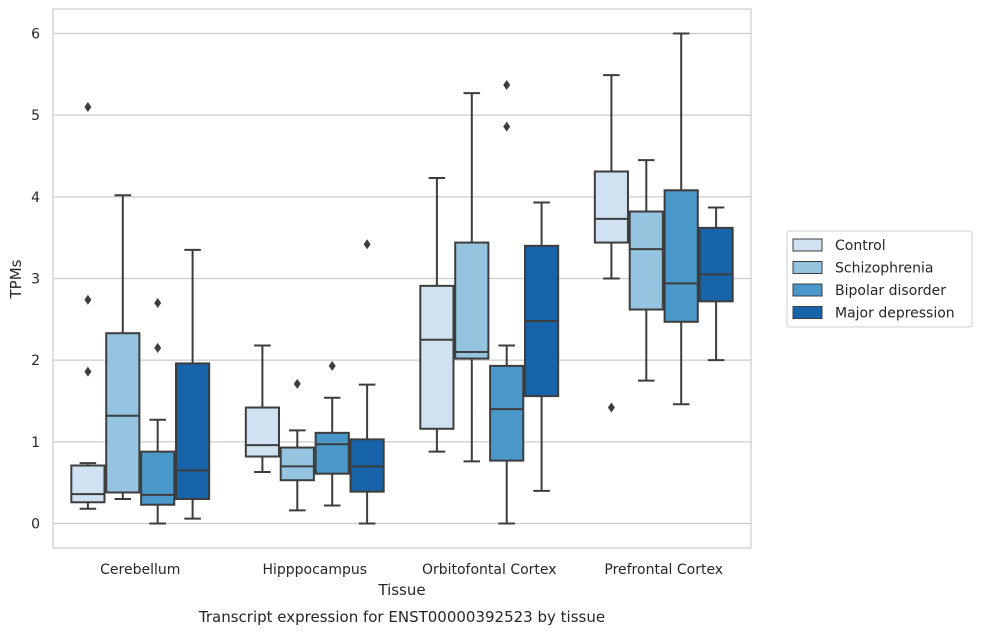 Image resolution: width=983 pixels, height=634 pixels. What do you see at coordinates (860, 246) in the screenshot?
I see `legend-label: Control` at bounding box center [860, 246].